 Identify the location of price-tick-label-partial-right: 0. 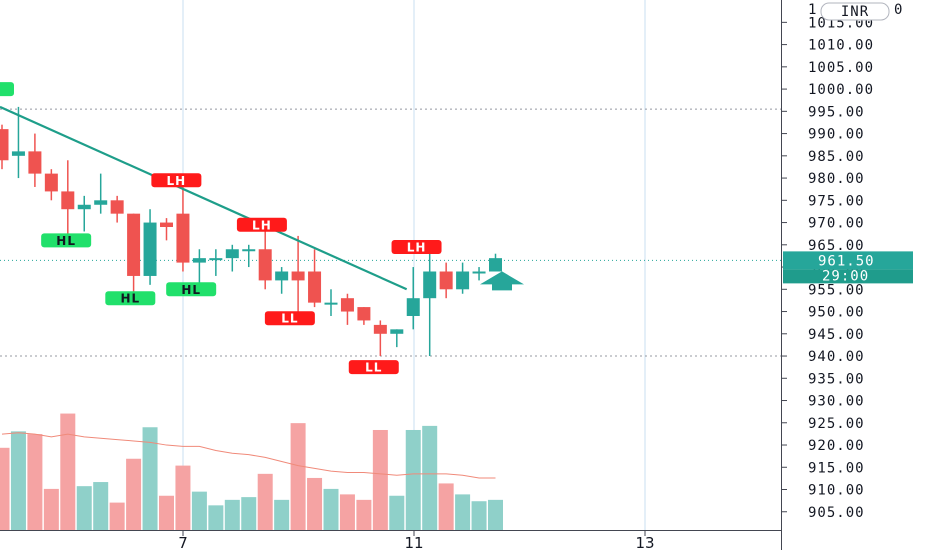
(898, 10).